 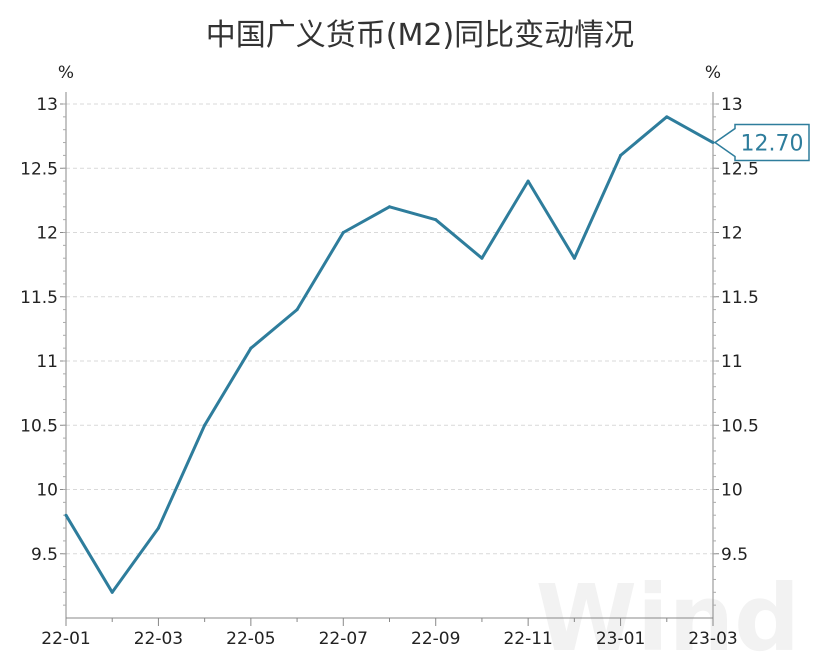 I want to click on x-tick-label: 22-01, so click(x=65, y=639).